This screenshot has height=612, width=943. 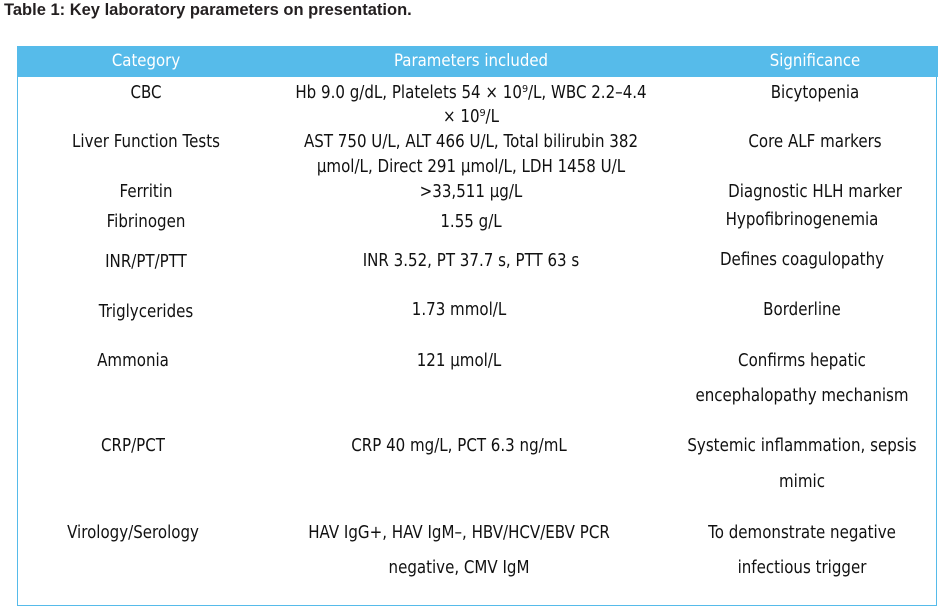 What do you see at coordinates (802, 361) in the screenshot?
I see `significance-cell: Confirms hepatic` at bounding box center [802, 361].